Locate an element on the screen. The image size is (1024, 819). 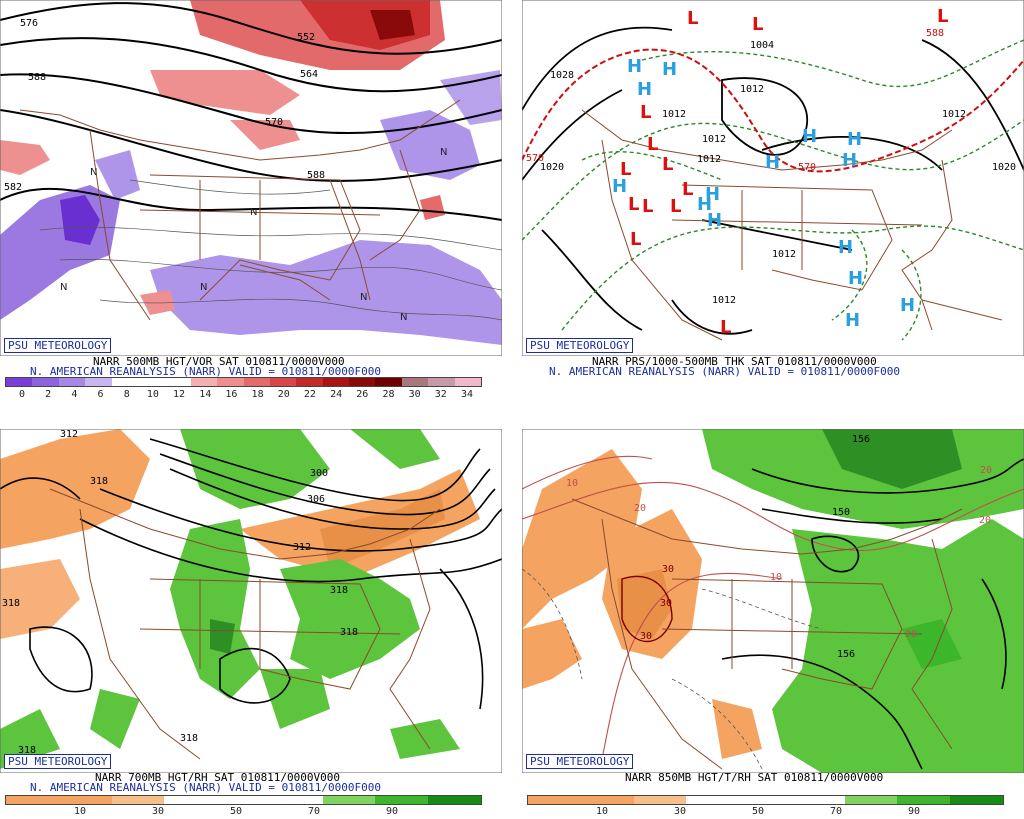
thickness-label: 588 is located at coordinates (935, 33).